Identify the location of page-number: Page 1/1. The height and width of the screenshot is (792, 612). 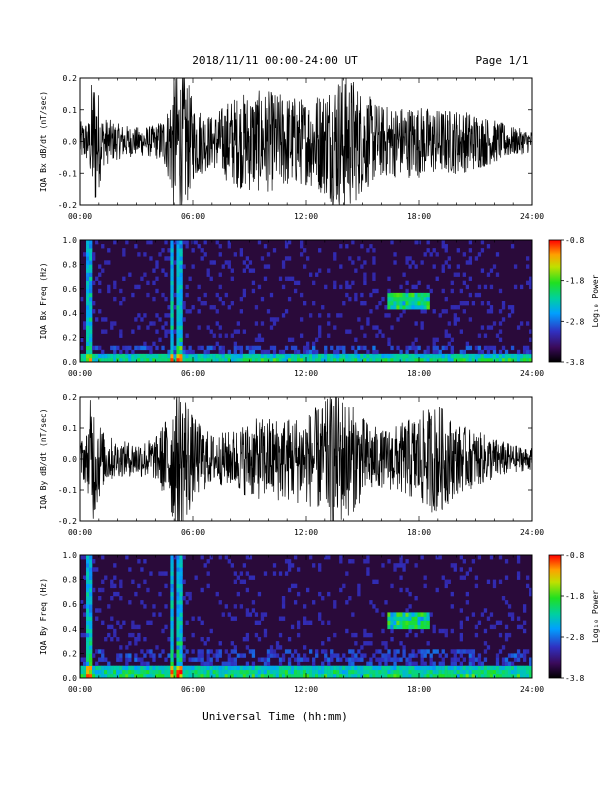
(502, 60).